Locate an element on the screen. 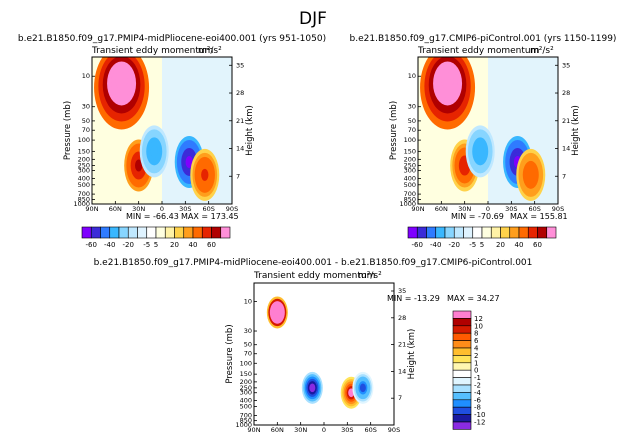  colorbar-label: 10 is located at coordinates (478, 326).